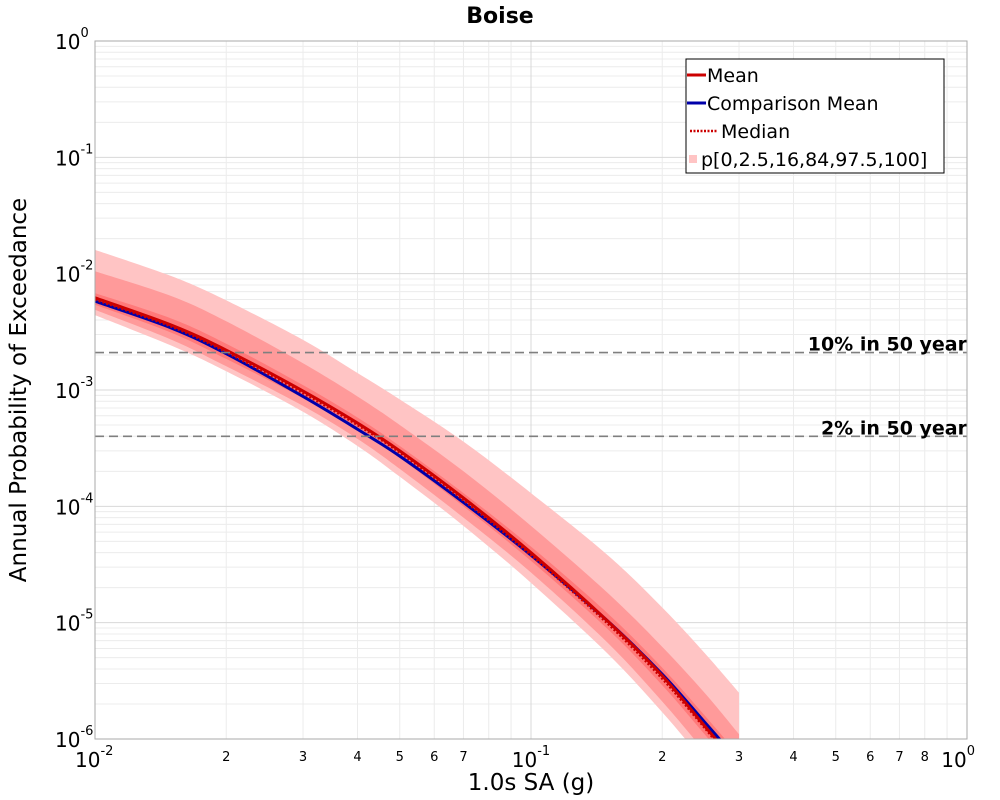 The height and width of the screenshot is (800, 1000). I want to click on y-axis-label: Annual Probability of Exceedance, so click(19, 390).